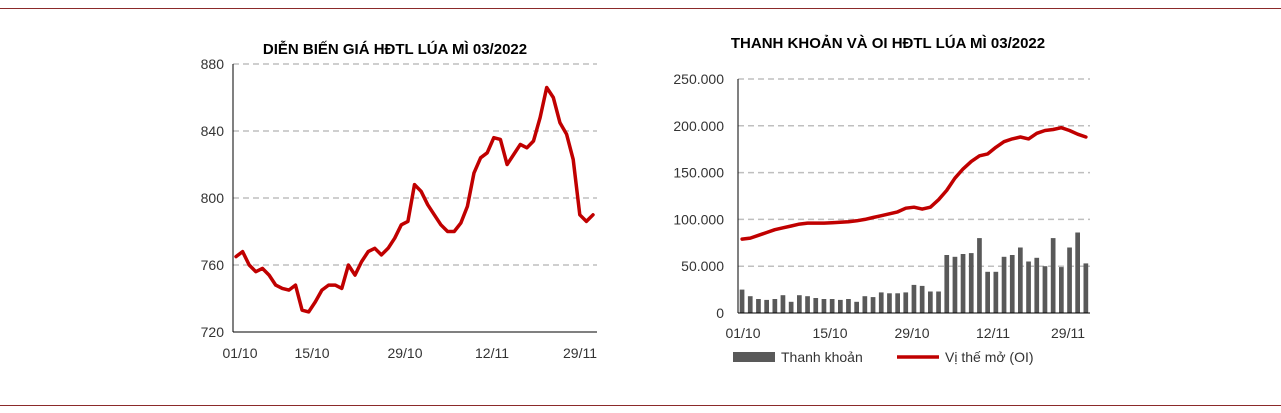 The width and height of the screenshot is (1281, 413). What do you see at coordinates (883, 357) in the screenshot?
I see `volume-oi-legend: Thanh khoản Vị thế mở (OI)` at bounding box center [883, 357].